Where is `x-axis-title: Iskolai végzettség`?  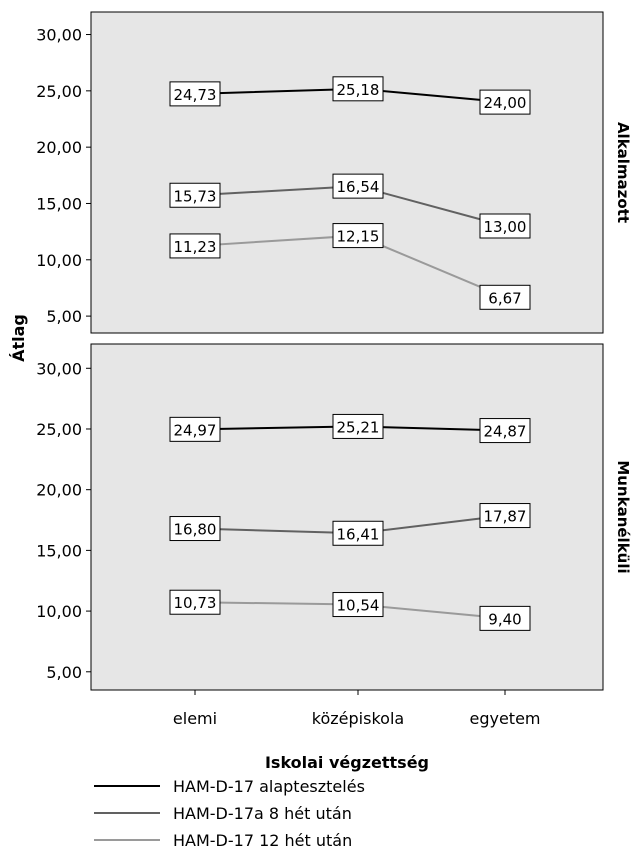 x-axis-title: Iskolai végzettség is located at coordinates (347, 762).